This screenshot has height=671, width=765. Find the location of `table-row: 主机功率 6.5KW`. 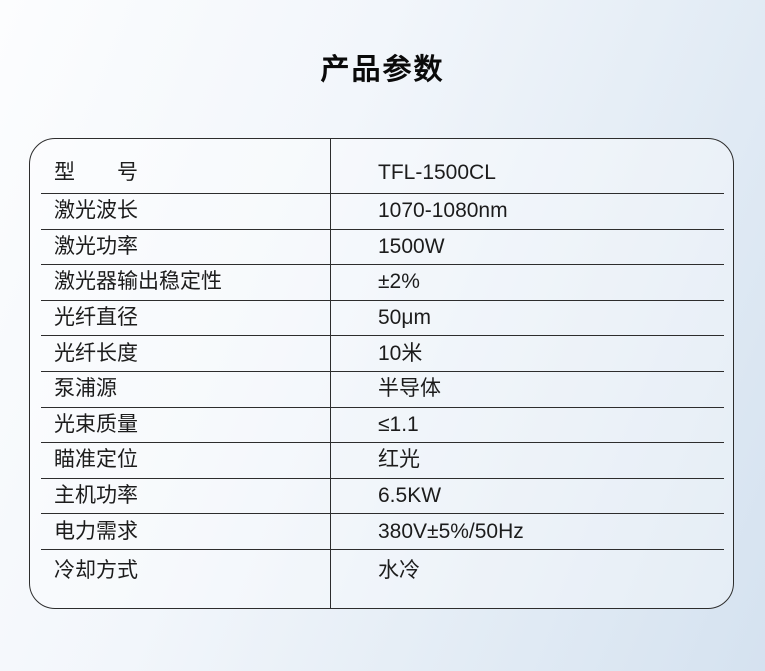

table-row: 主机功率 6.5KW is located at coordinates (381, 495).